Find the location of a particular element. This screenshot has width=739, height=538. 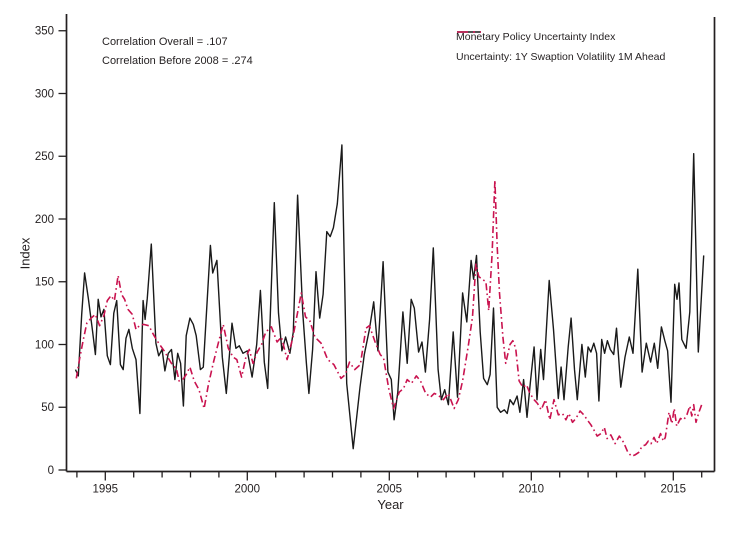

y-tick-label: 300 is located at coordinates (44, 94).